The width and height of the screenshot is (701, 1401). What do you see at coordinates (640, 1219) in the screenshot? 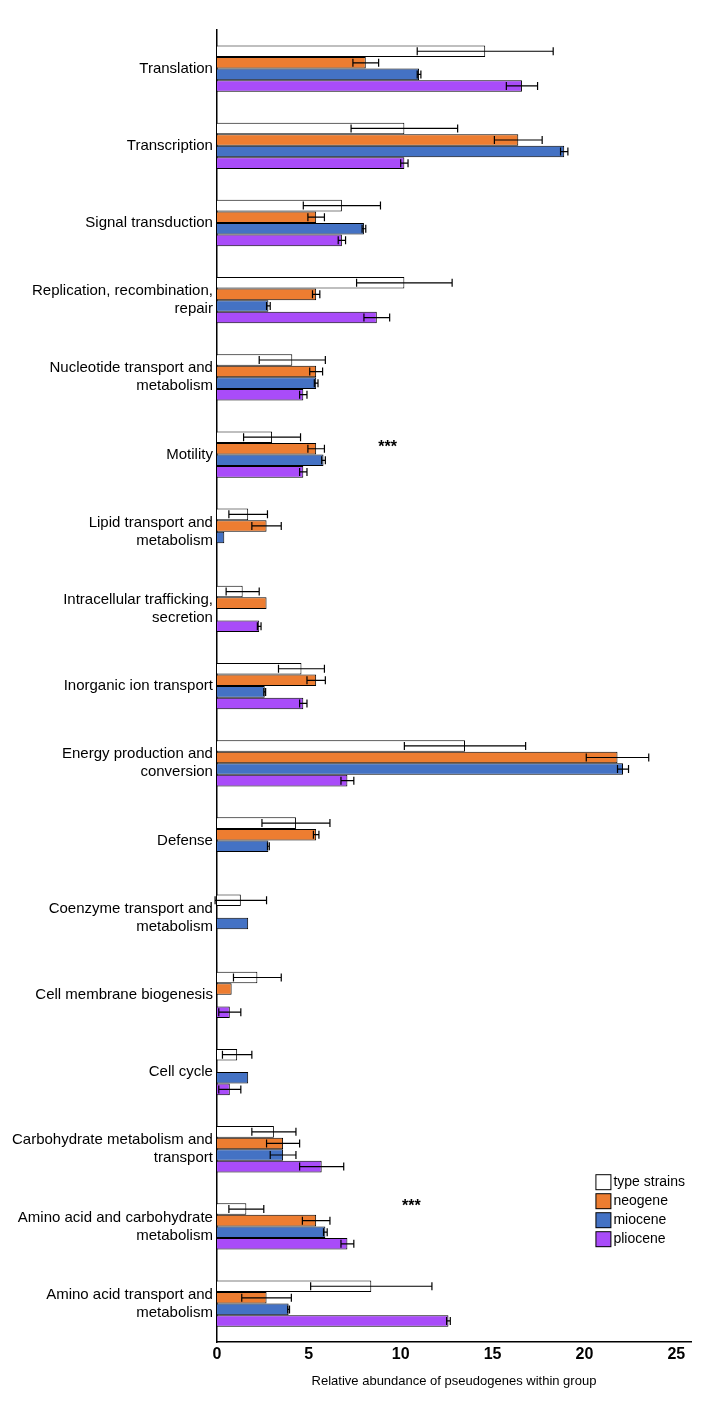
I see `legend-label: miocene` at bounding box center [640, 1219].